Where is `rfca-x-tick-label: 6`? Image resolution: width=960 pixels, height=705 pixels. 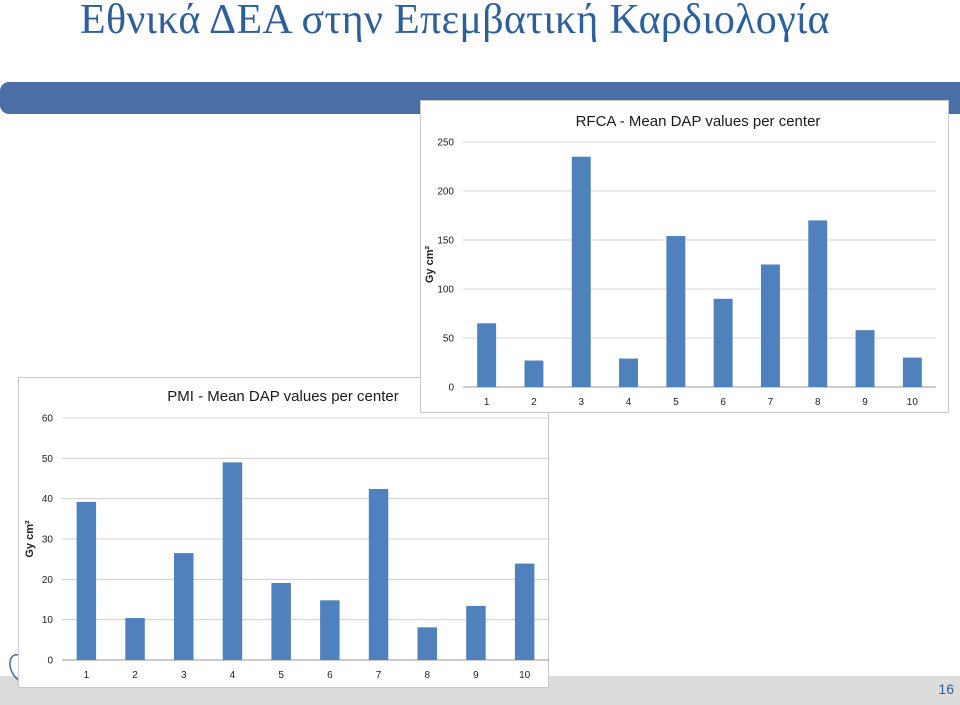
rfca-x-tick-label: 6 is located at coordinates (723, 402).